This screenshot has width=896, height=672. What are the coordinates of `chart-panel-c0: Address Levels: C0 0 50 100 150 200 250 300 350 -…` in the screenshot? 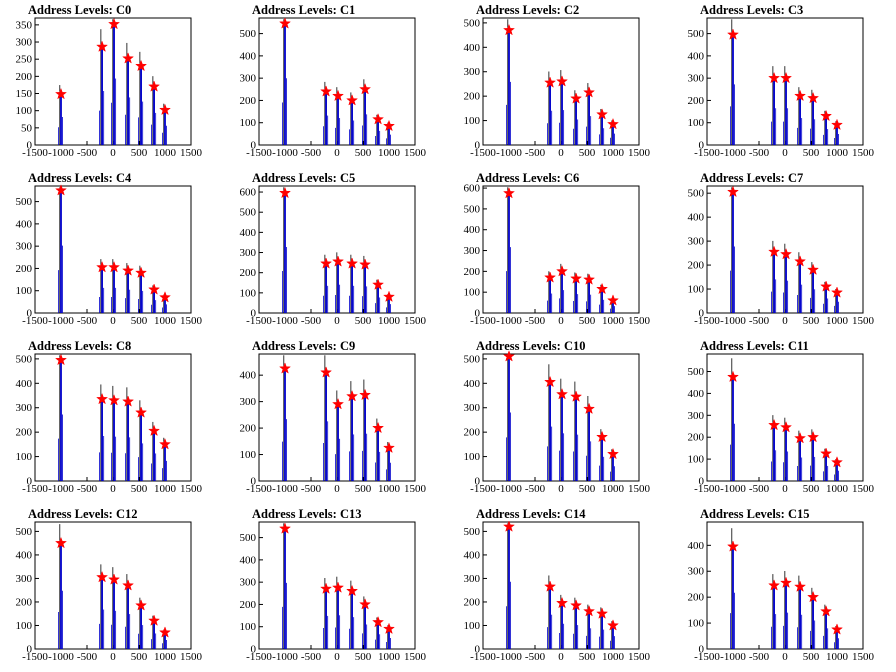 It's located at (112, 84).